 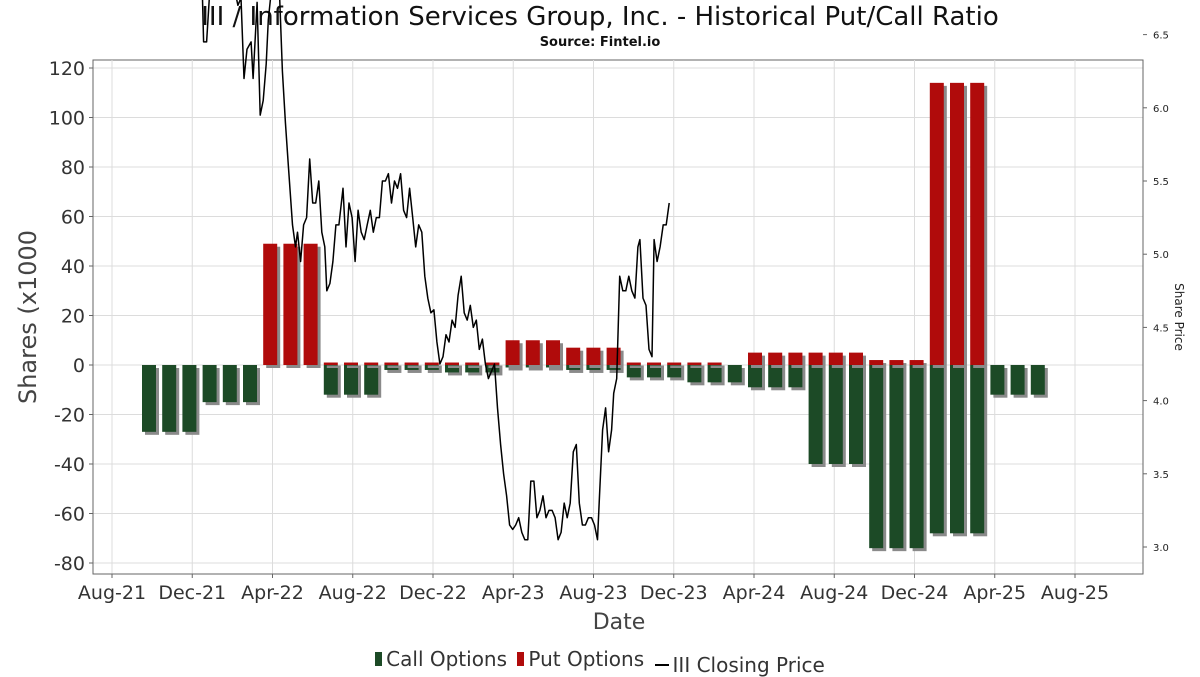 I want to click on y-tick-label: -80, so click(x=69, y=564).